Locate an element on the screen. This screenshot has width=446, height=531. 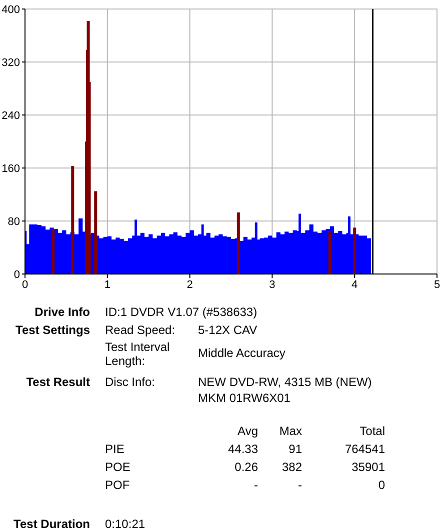
x-tick-label: 0 is located at coordinates (25, 284).